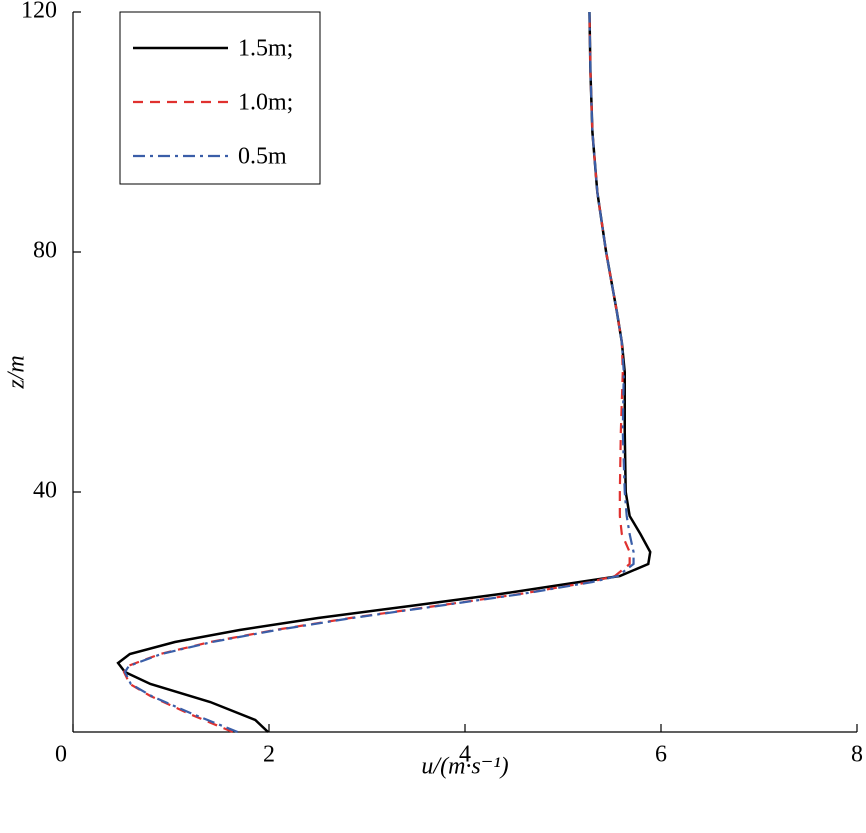 This screenshot has width=866, height=833. Describe the element at coordinates (17, 372) in the screenshot. I see `y-axis-label: z/m` at that location.